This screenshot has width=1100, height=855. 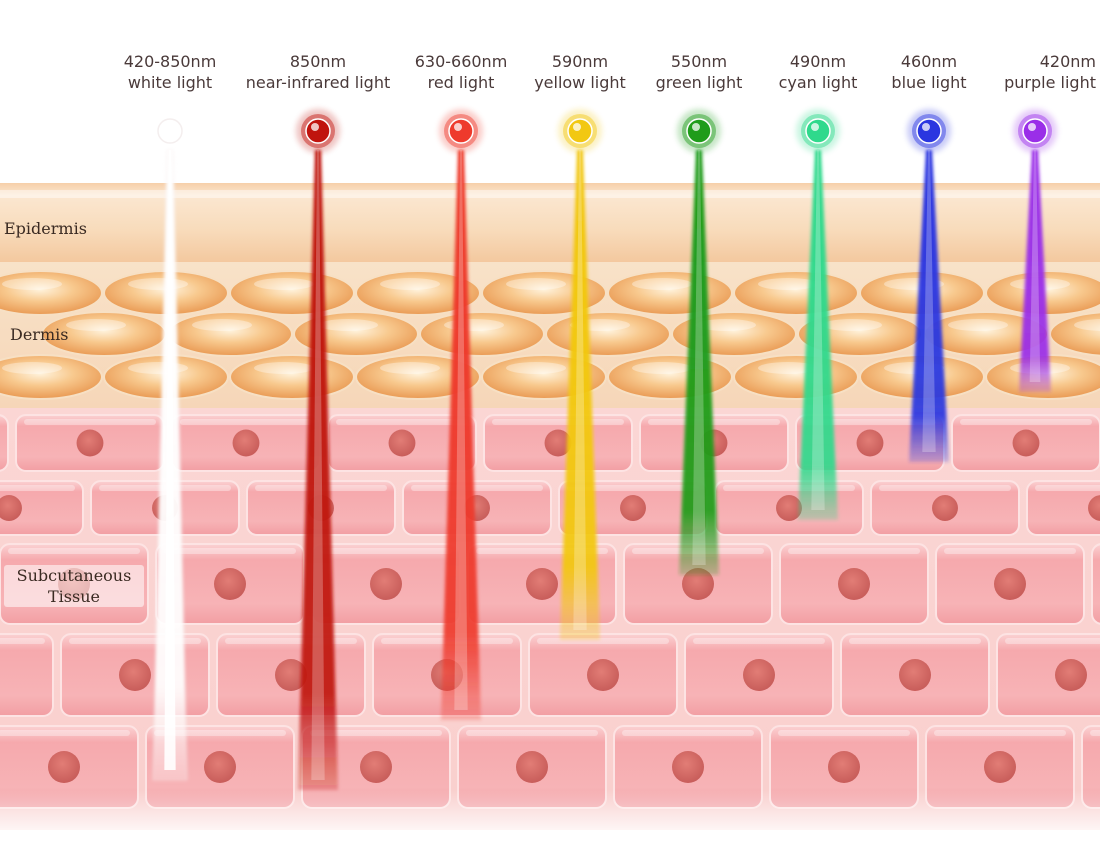 What do you see at coordinates (74, 586) in the screenshot?
I see `label-subcutaneous-tissue: Subcutaneous Tissue` at bounding box center [74, 586].